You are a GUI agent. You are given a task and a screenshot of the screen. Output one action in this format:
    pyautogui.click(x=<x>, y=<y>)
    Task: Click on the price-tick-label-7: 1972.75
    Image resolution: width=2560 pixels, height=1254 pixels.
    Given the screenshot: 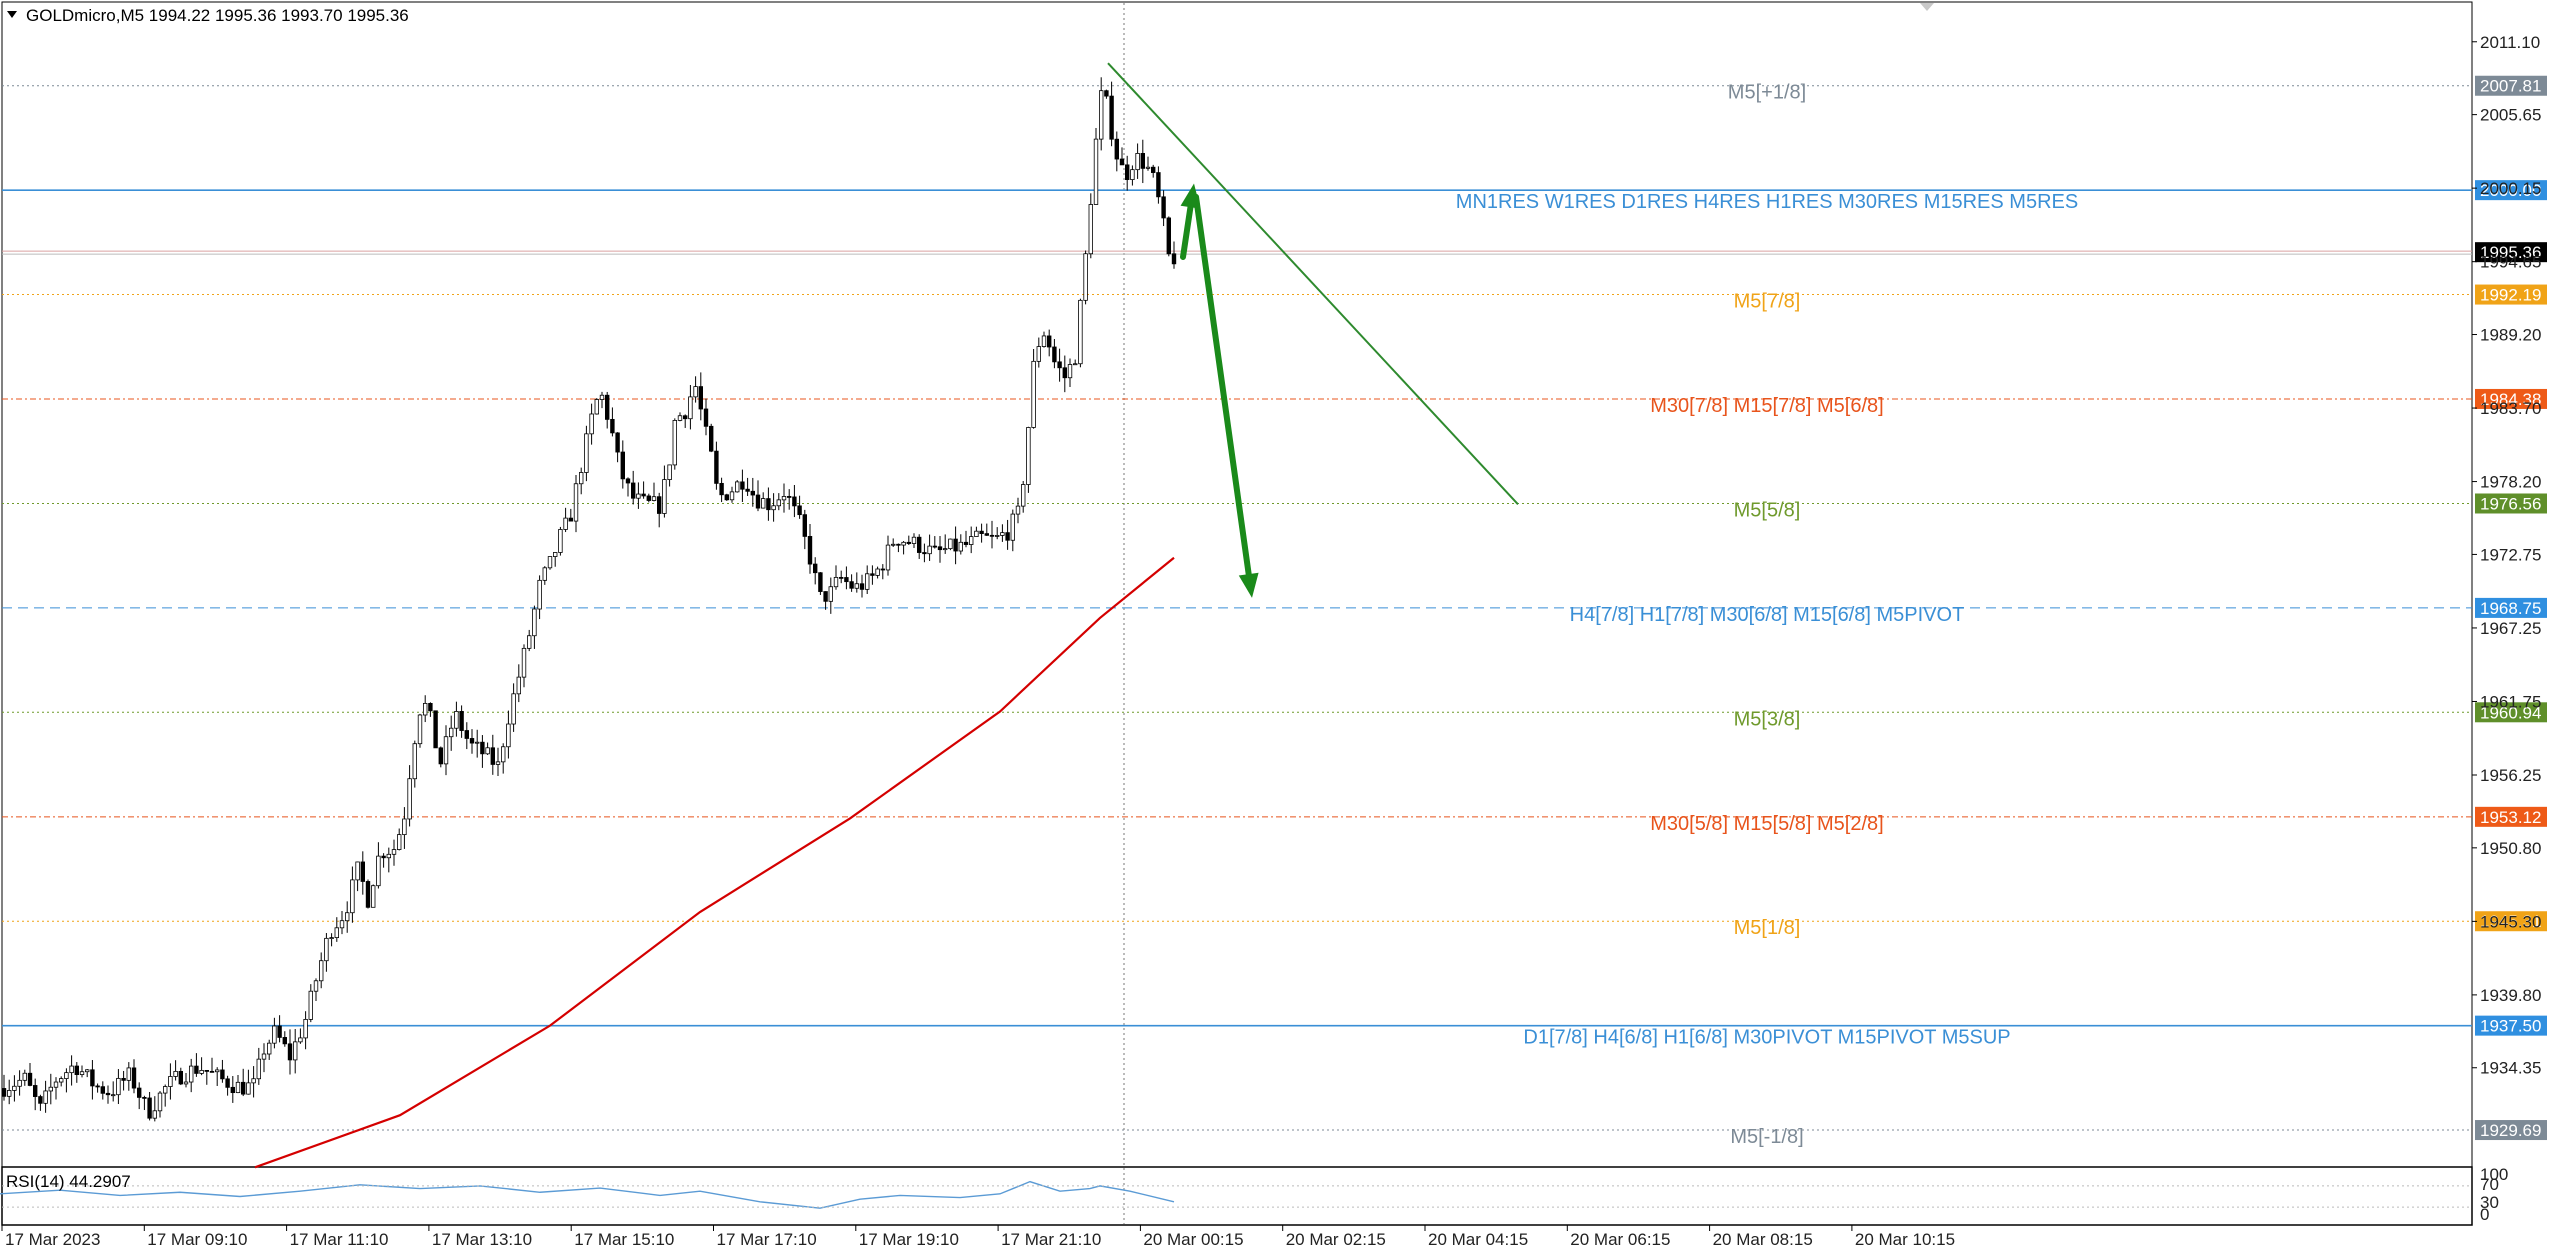 What is the action you would take?
    pyautogui.click(x=2510, y=554)
    